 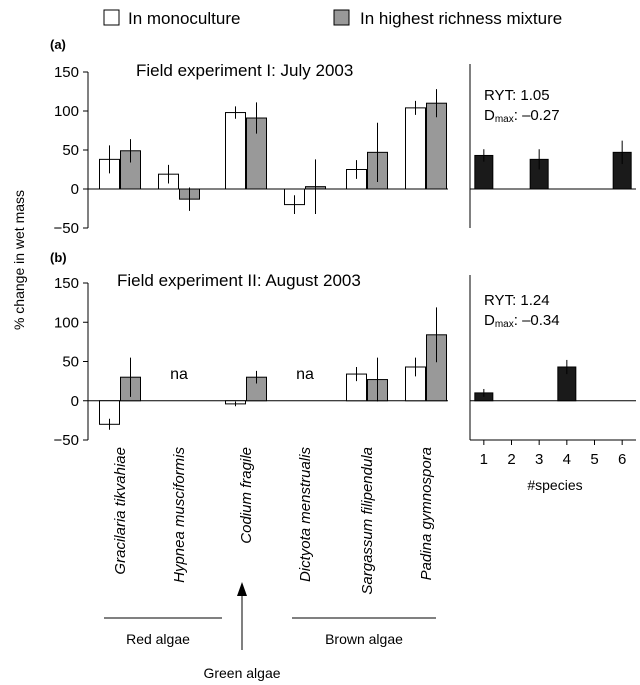 I want to click on y-tick-label-a: 0, so click(x=75, y=189).